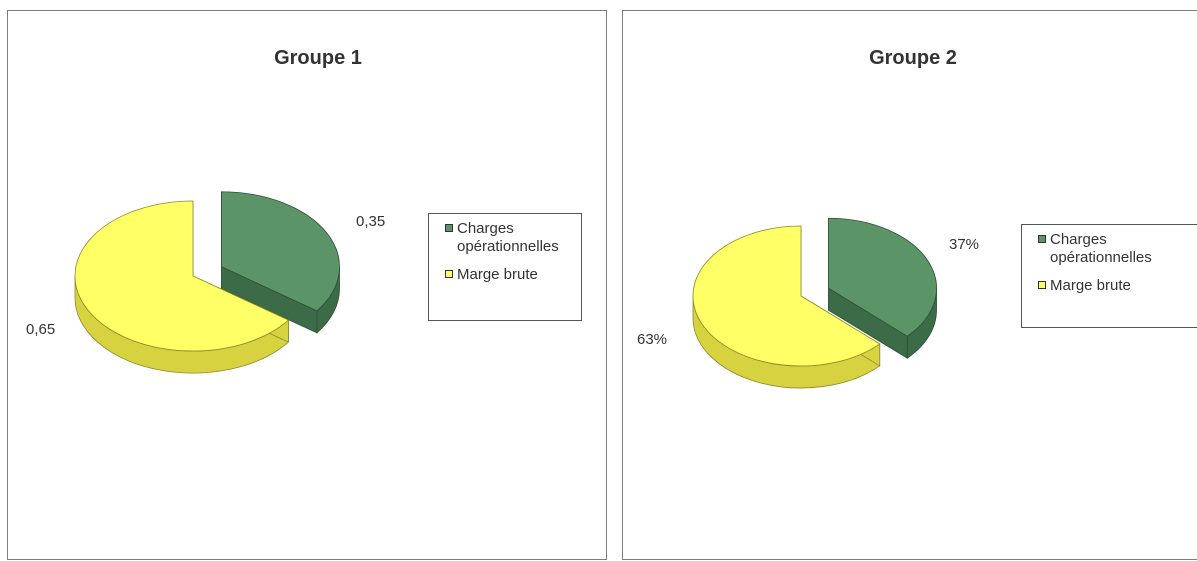  What do you see at coordinates (964, 244) in the screenshot?
I see `data-label-charges: 37%` at bounding box center [964, 244].